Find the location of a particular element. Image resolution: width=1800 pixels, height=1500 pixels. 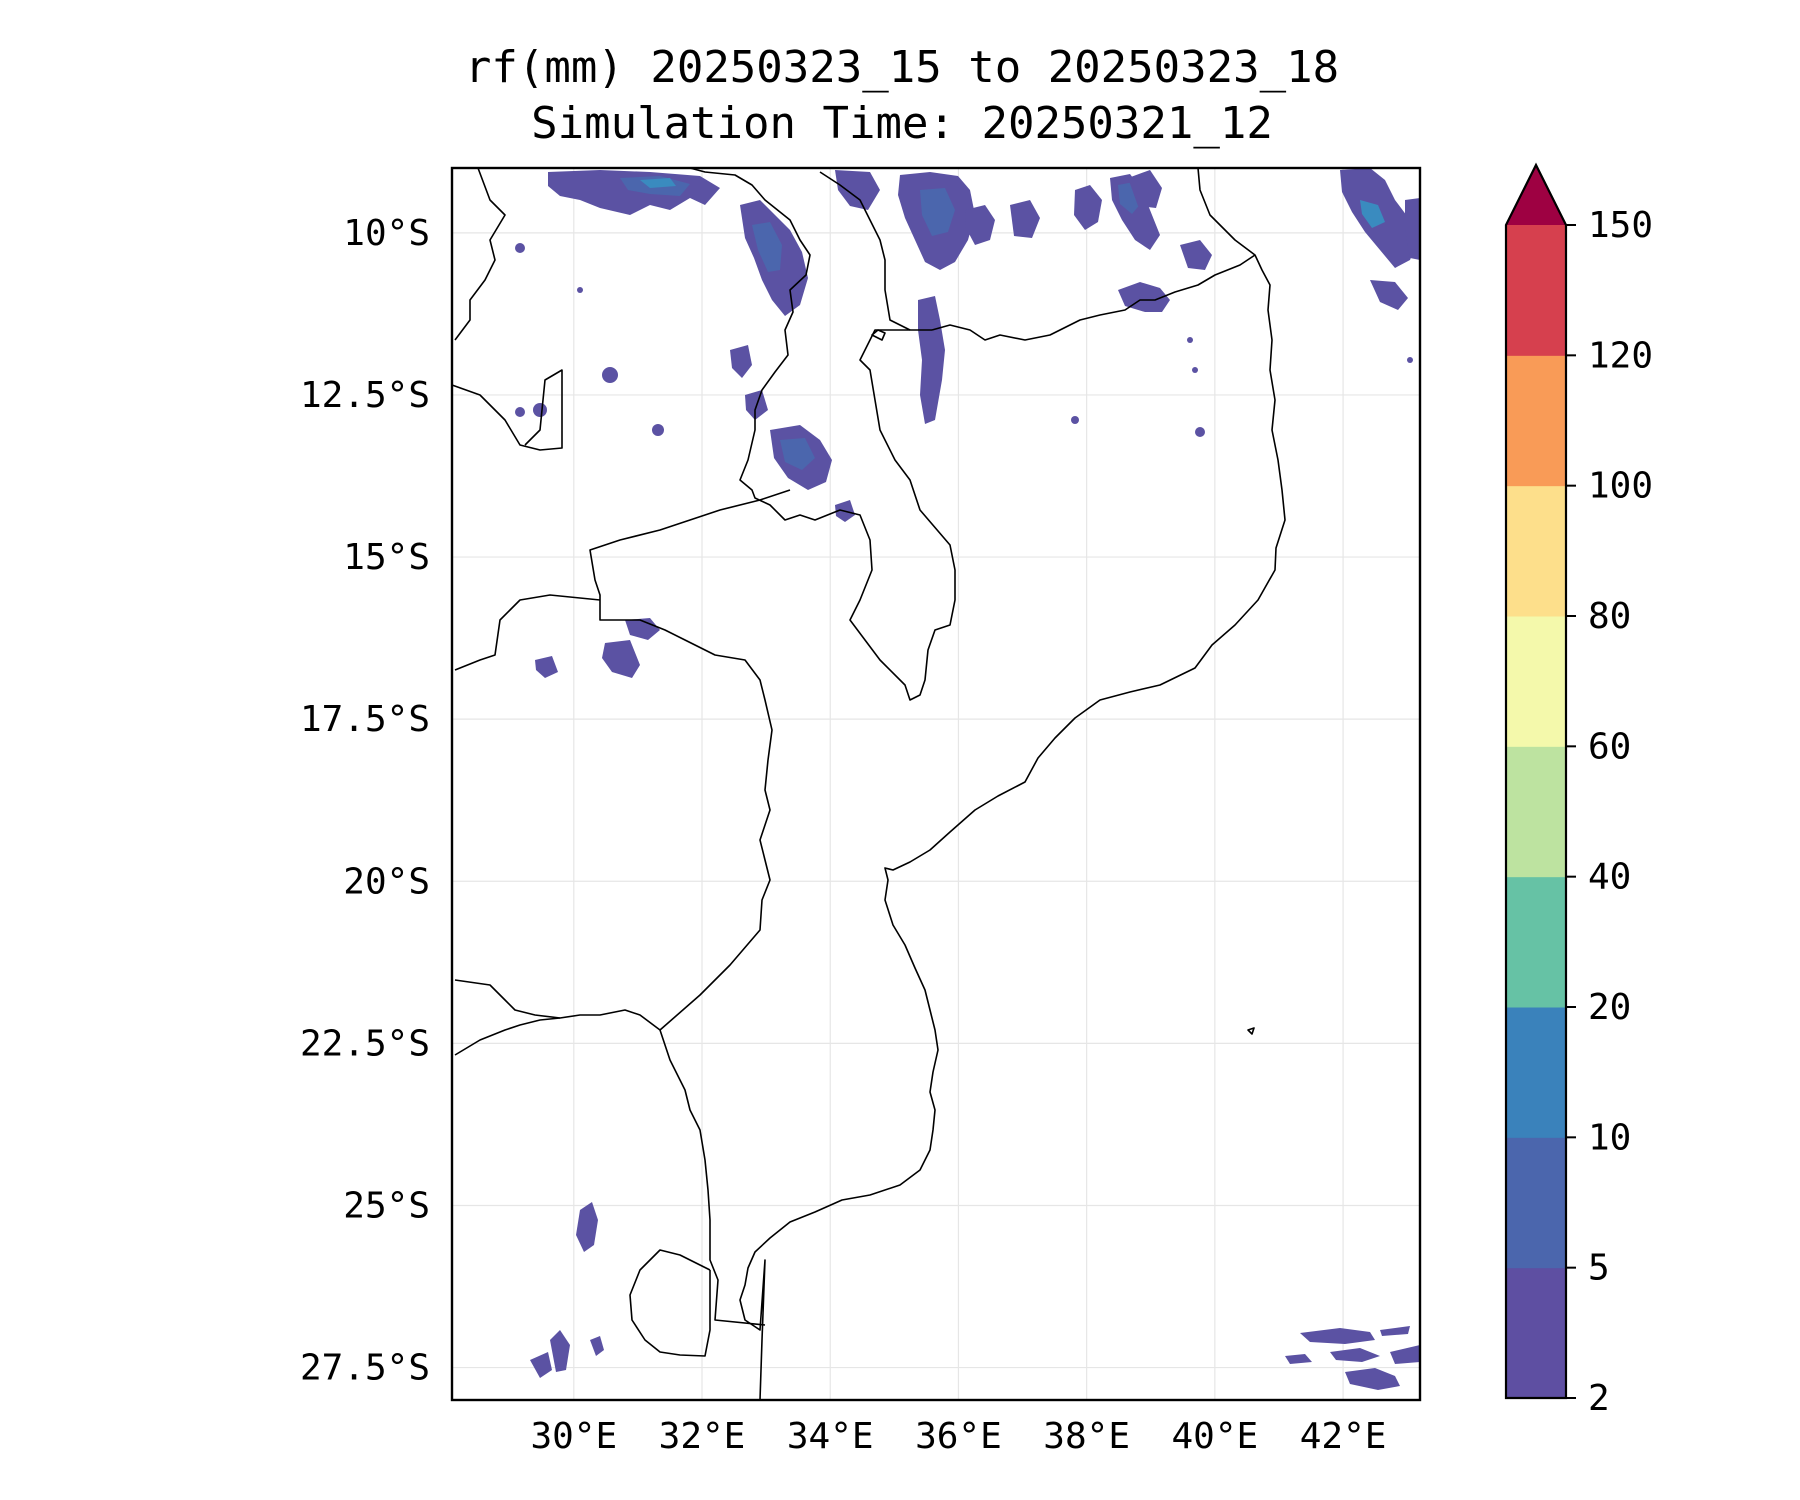

longitude-tick-labels: 30°E 32°E 34°E 36°E 38°E 40°E 42°E is located at coordinates (958, 1436).